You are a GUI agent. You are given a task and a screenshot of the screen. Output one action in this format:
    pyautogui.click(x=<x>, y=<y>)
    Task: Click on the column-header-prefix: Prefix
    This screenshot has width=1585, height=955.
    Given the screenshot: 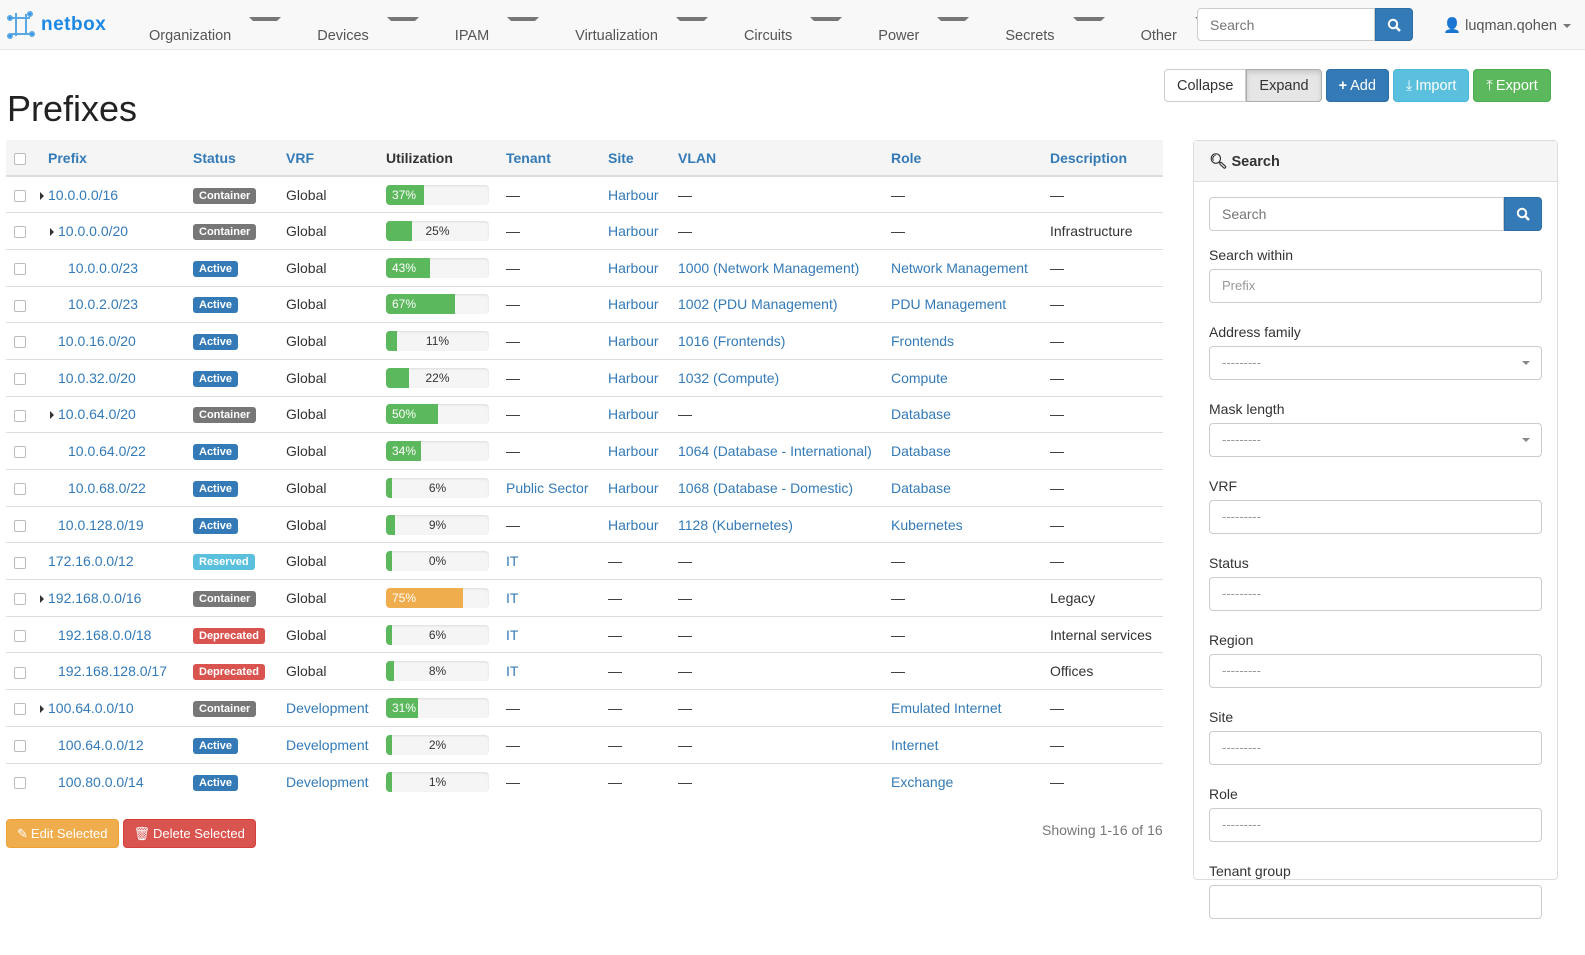 What is the action you would take?
    pyautogui.click(x=112, y=158)
    